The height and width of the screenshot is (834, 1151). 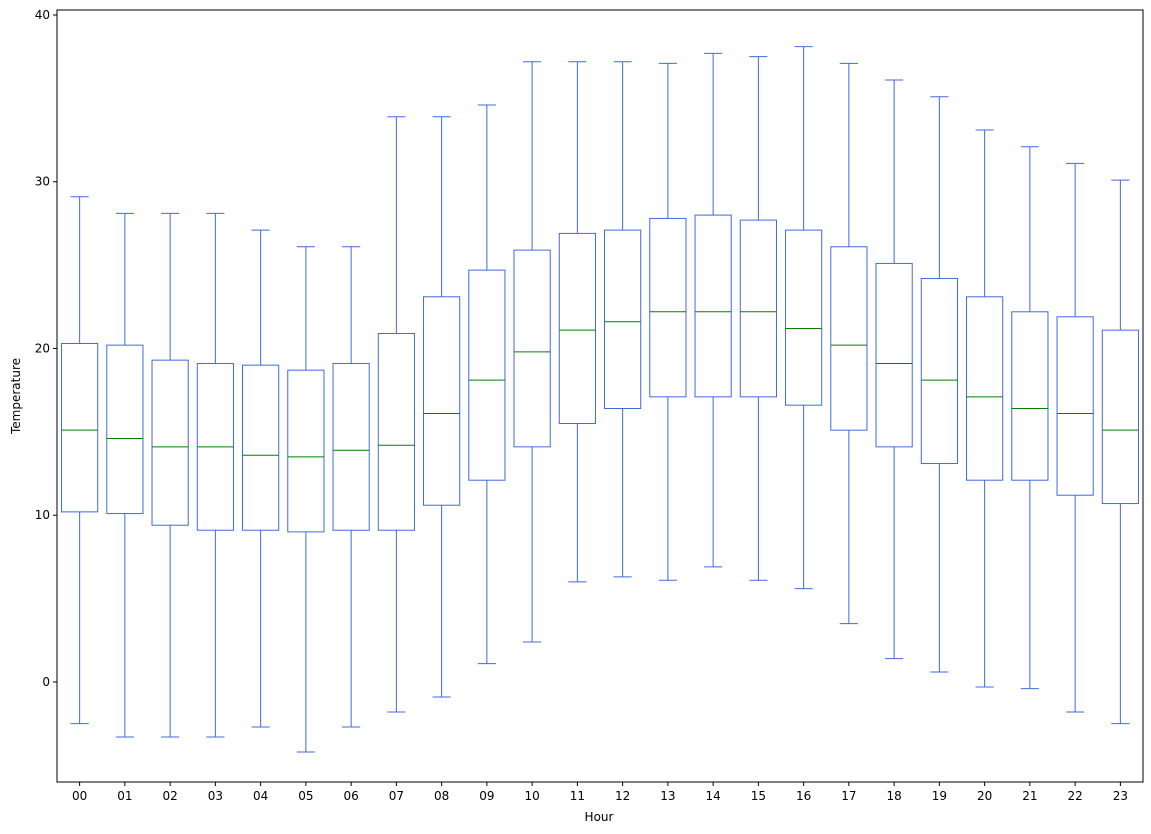 I want to click on x-tick-label: 00, so click(x=79, y=796).